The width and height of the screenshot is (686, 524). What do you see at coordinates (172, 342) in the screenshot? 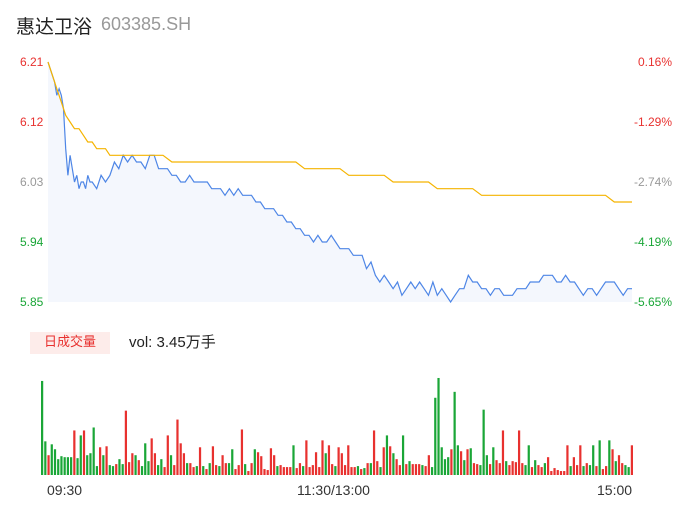
I see `volume-value: vol: 3.45万手` at bounding box center [172, 342].